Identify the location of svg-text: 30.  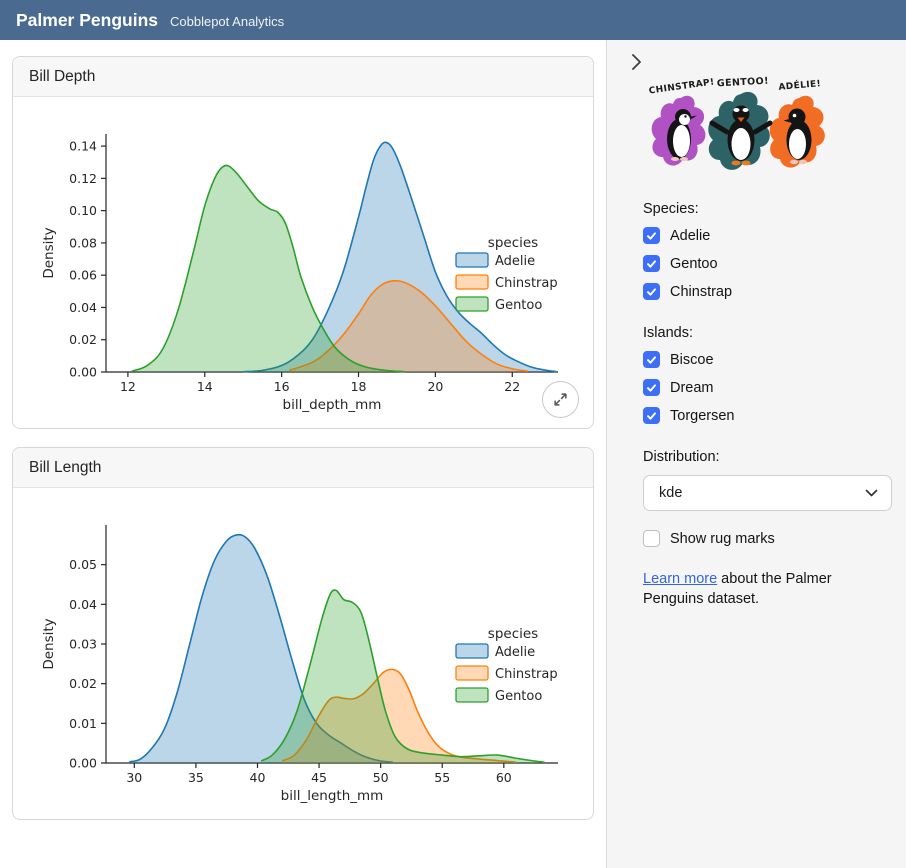
(134, 777).